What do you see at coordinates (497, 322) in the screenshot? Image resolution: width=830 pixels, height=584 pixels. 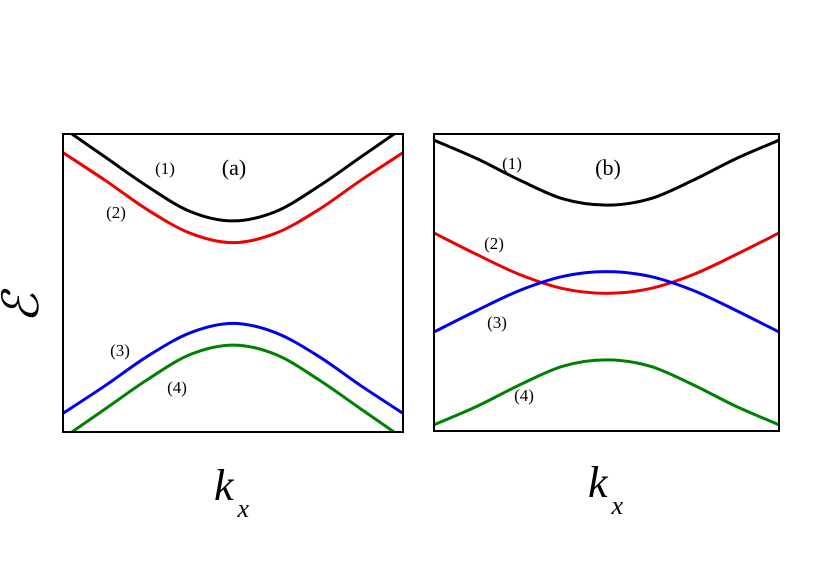 I see `panel-b-curve-label-3: (3)` at bounding box center [497, 322].